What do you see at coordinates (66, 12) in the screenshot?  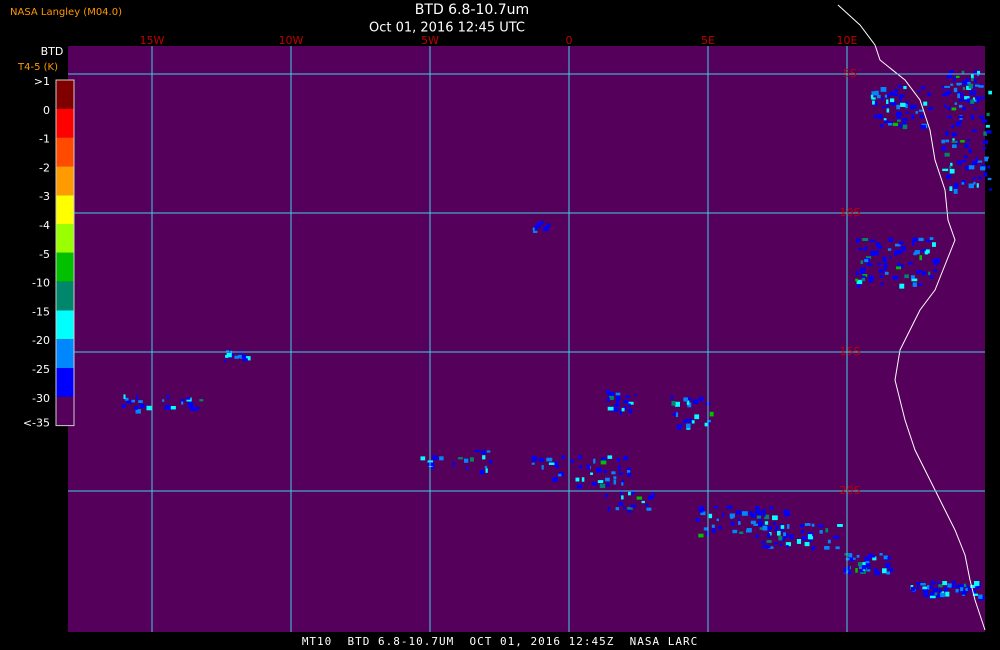 I see `source-label: NASA Langley (M04.0)` at bounding box center [66, 12].